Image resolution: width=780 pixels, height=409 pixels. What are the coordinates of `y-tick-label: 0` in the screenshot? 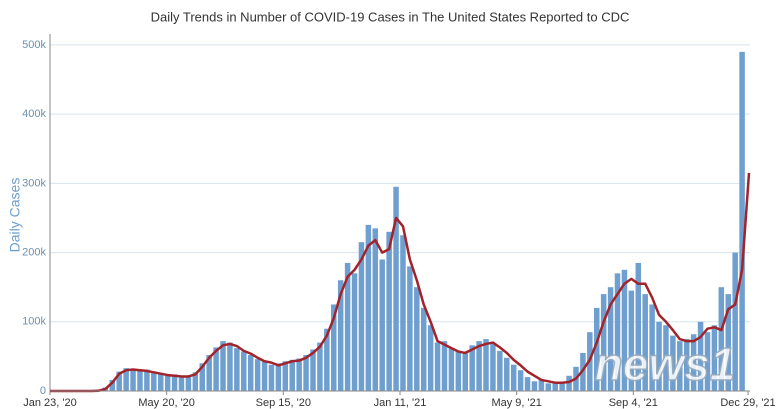 It's located at (43, 391).